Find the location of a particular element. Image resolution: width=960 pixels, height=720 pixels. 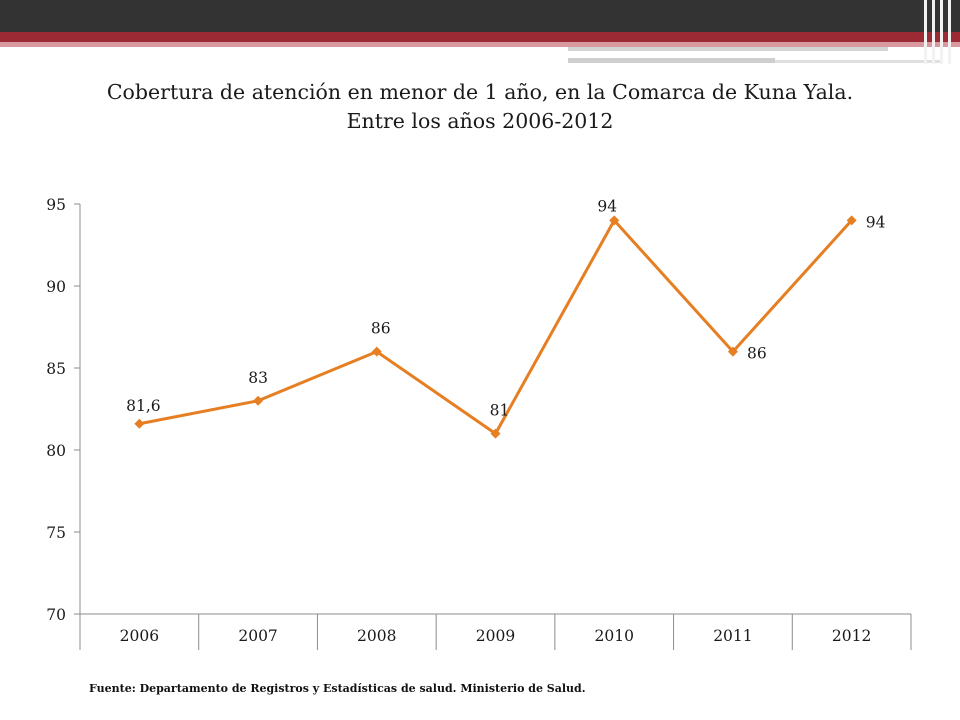

y-tick-label: 70 is located at coordinates (56, 615).